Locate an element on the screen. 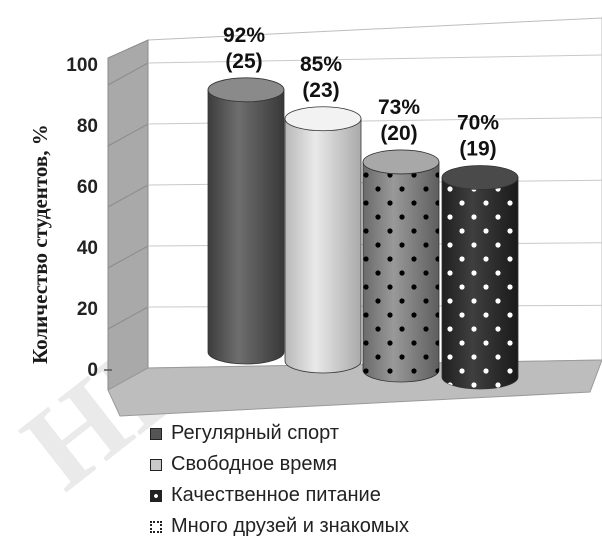  floor is located at coordinates (354, 388).